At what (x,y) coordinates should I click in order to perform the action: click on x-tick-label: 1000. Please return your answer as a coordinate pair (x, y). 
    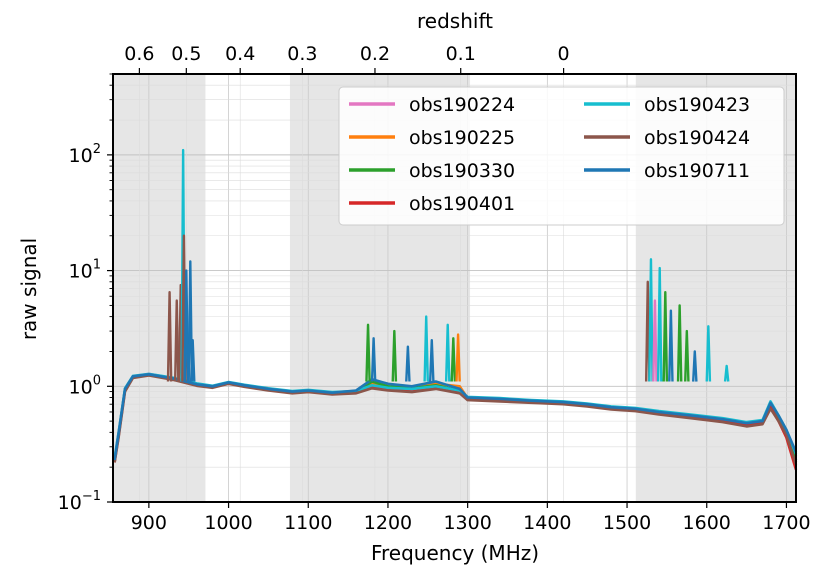
    Looking at the image, I should click on (228, 523).